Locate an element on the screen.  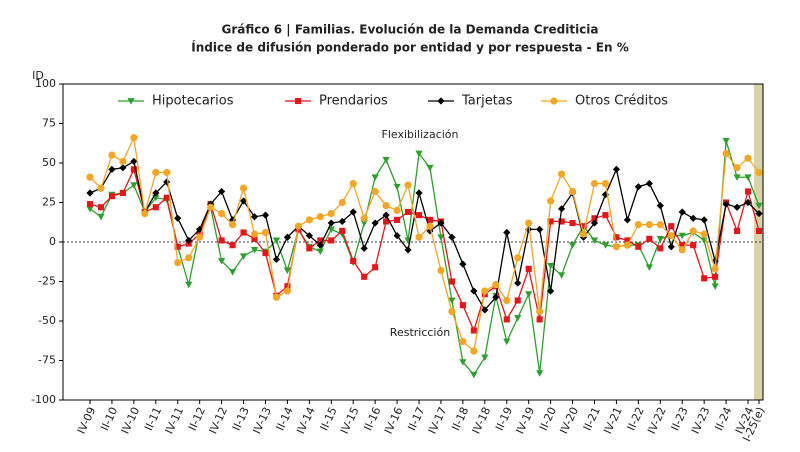
x-tick-label: II-14 is located at coordinates (285, 419).